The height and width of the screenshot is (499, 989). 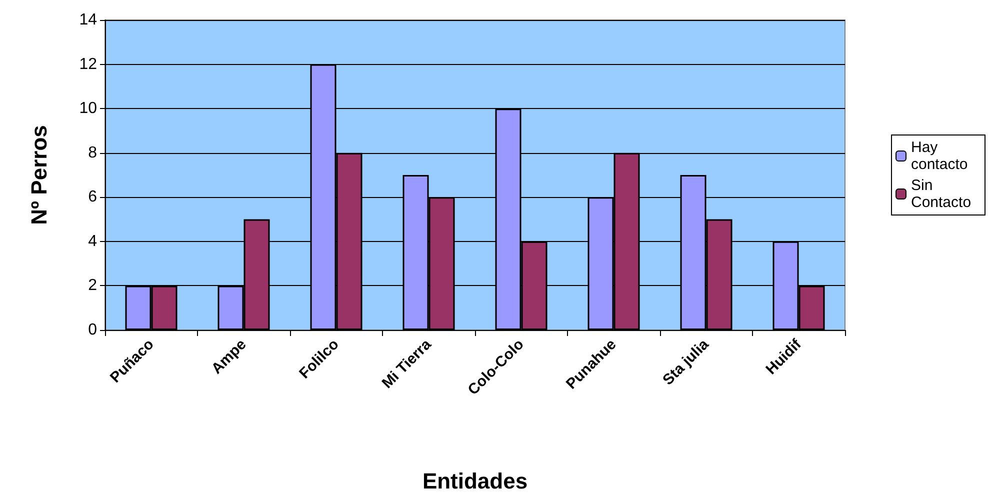 I want to click on y-tick-label: 6, so click(x=93, y=197).